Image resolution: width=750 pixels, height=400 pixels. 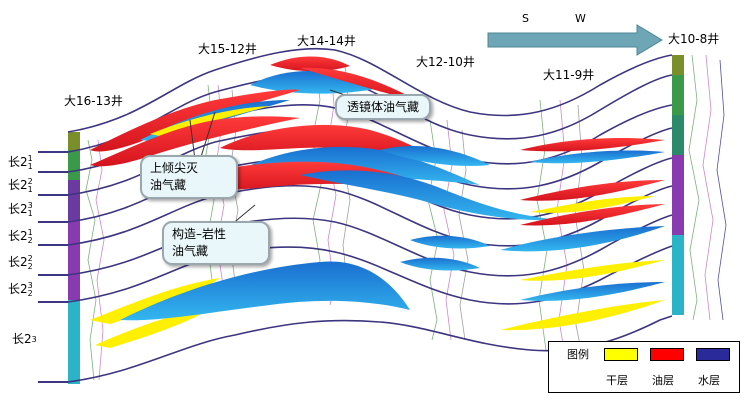 What do you see at coordinates (525, 18) in the screenshot?
I see `direction-s: S` at bounding box center [525, 18].